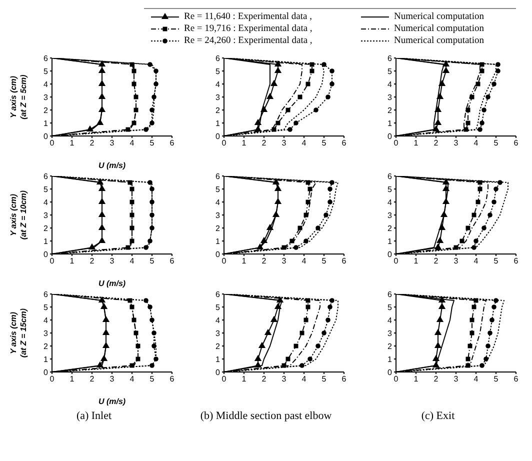 This screenshot has height=461, width=532. Describe the element at coordinates (248, 17) in the screenshot. I see `legend-label: Re = 11,640 : Experimental data ,` at that location.